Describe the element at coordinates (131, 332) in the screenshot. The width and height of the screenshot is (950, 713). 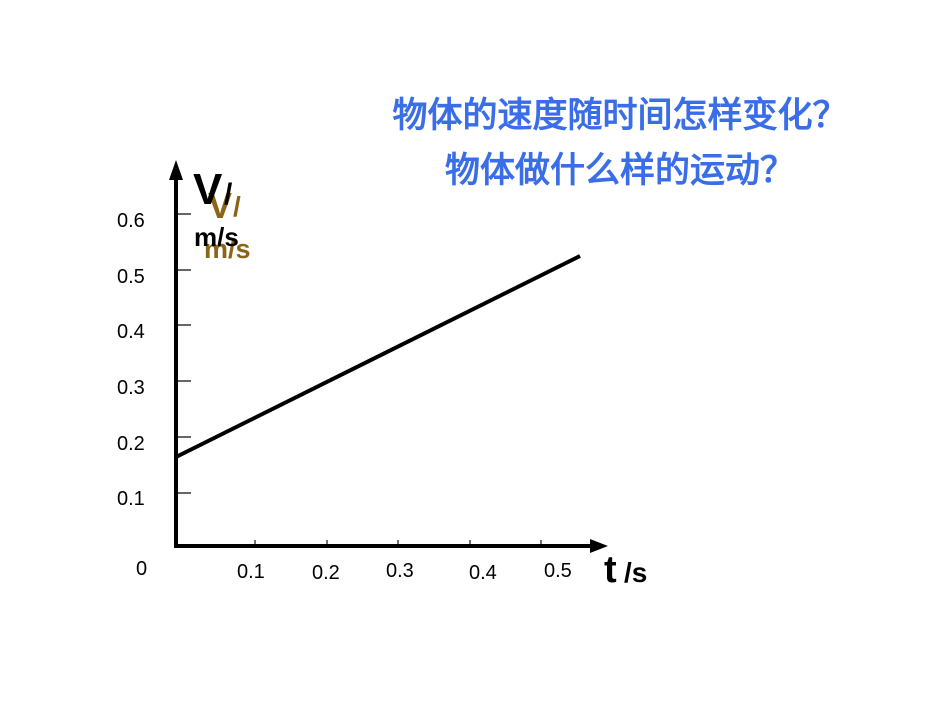
I see `y-tick-label: 0.4` at that location.